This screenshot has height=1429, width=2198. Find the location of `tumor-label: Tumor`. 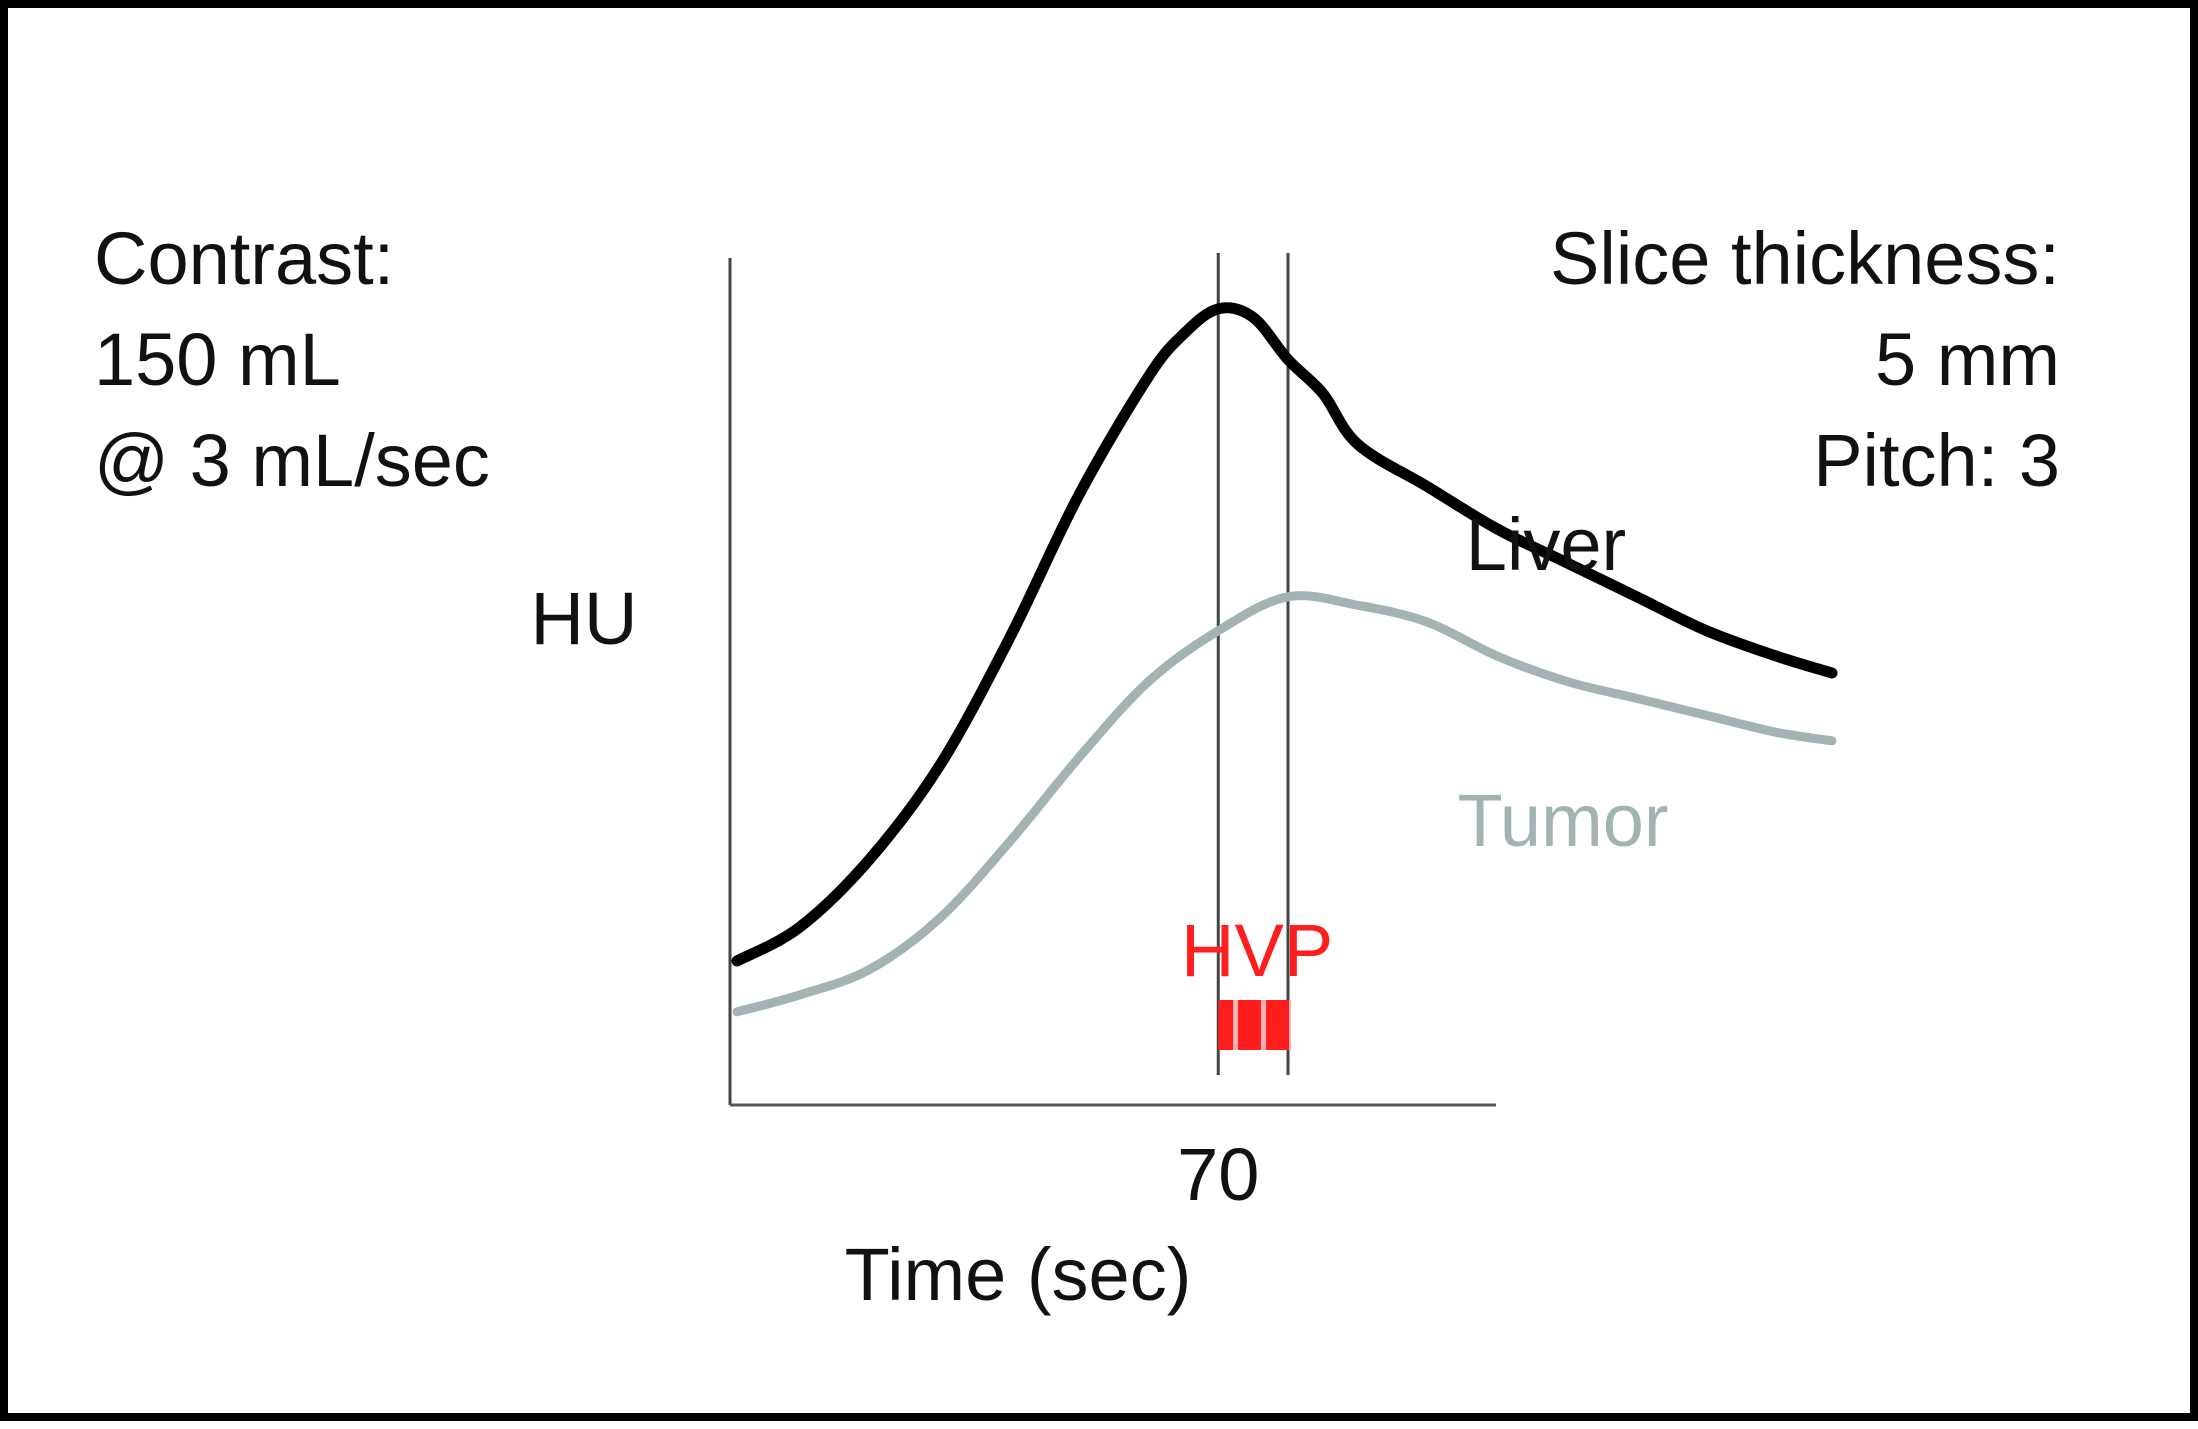

tumor-label: Tumor is located at coordinates (1562, 820).